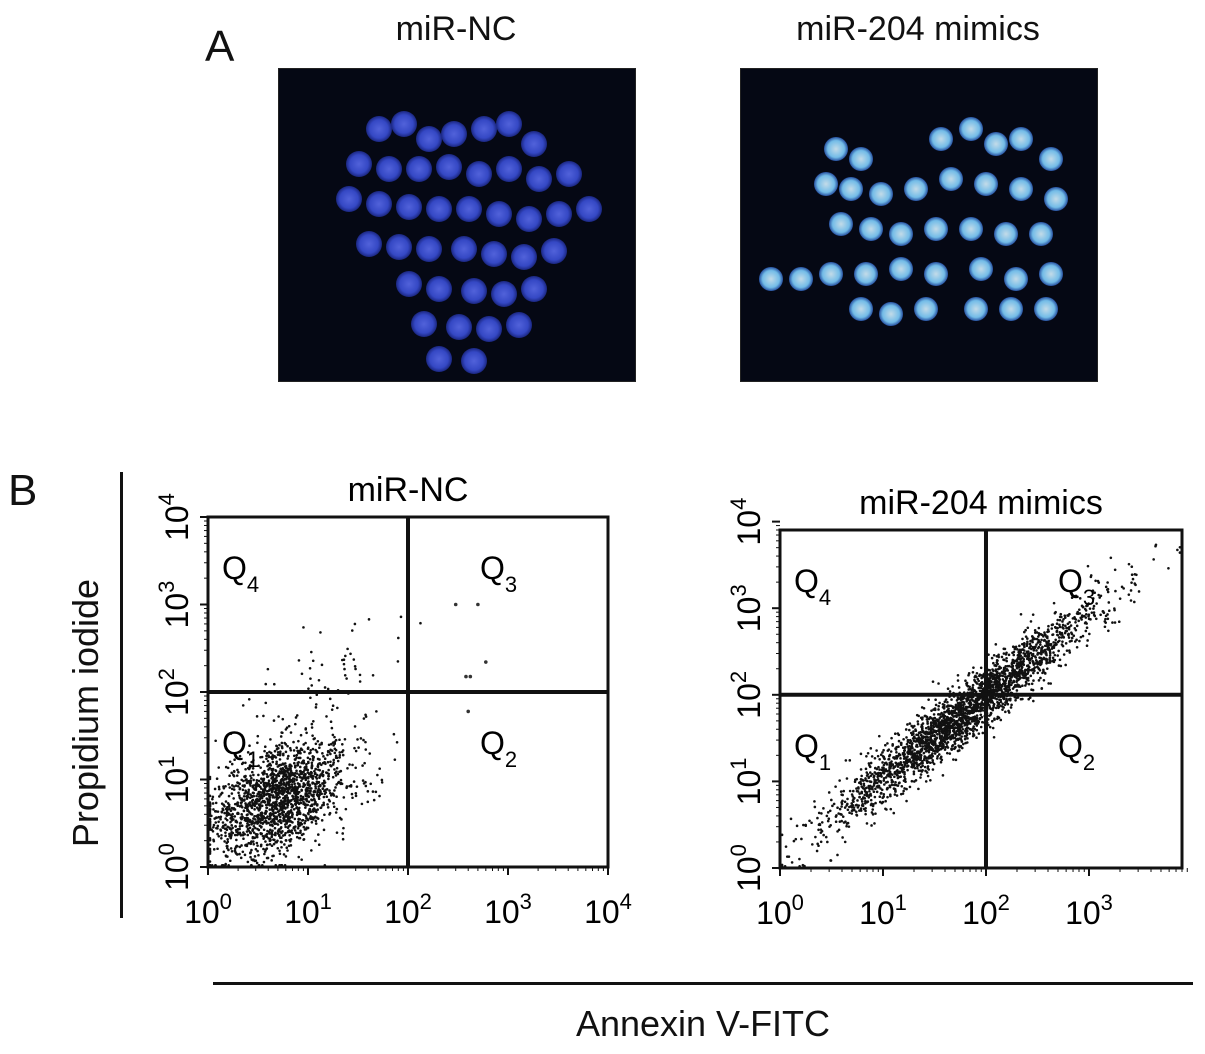 The image size is (1205, 1054). I want to click on chart-title: miR-NC, so click(408, 490).